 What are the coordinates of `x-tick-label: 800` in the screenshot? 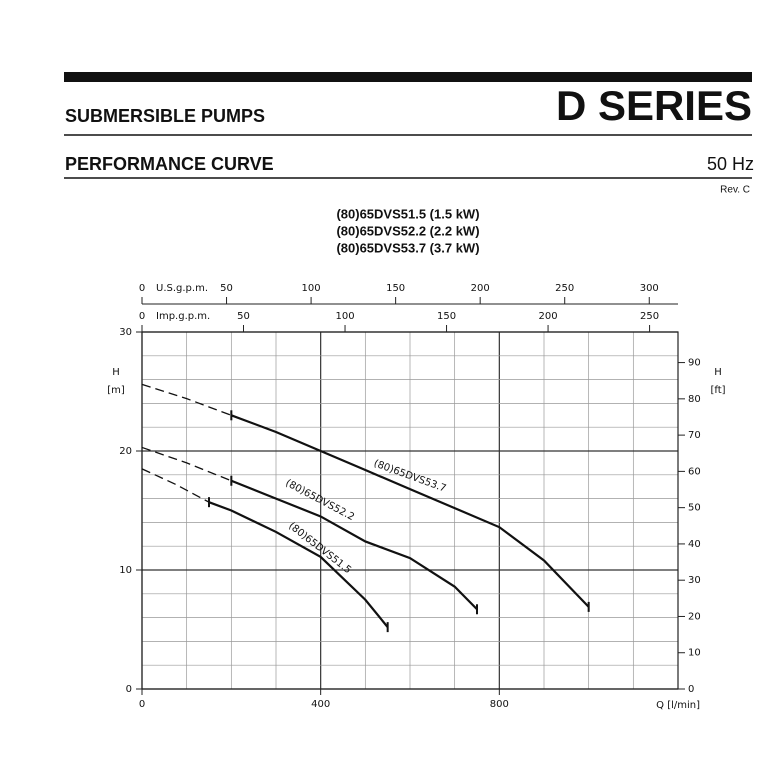 It's located at (499, 704).